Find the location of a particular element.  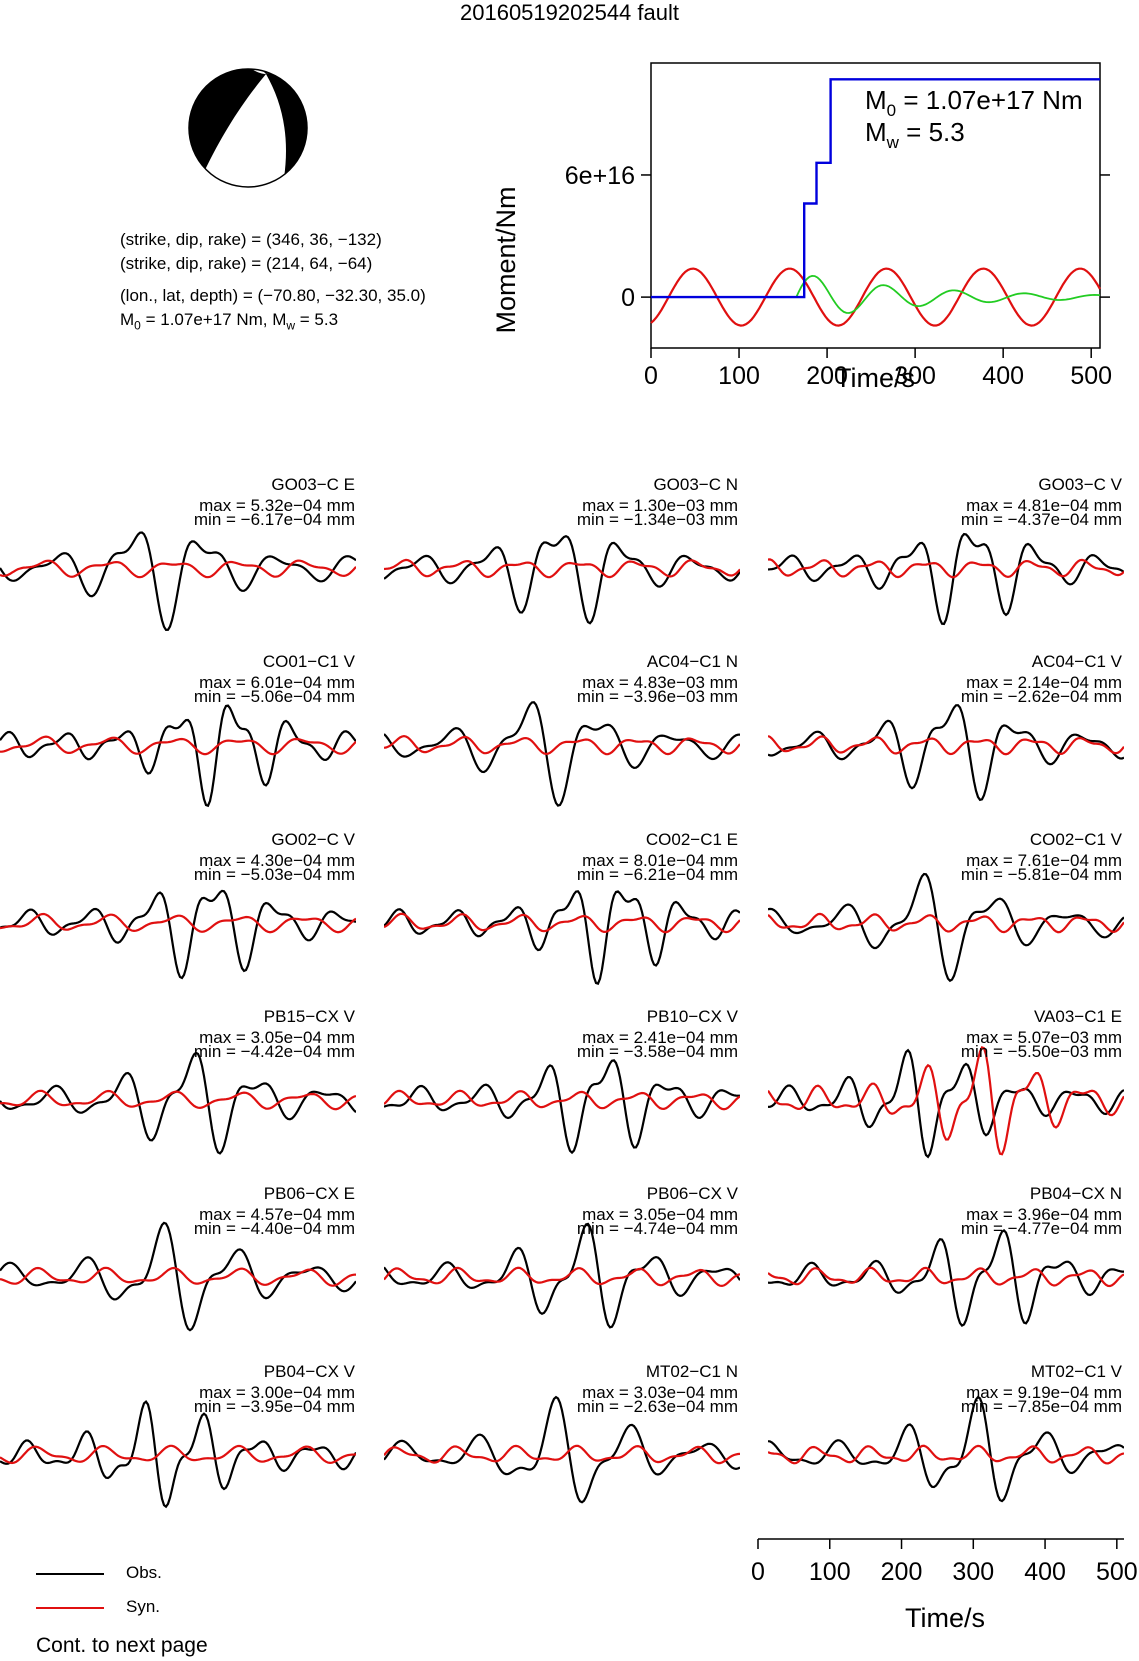

trace-title: CO01−C1 V is located at coordinates (308, 662).